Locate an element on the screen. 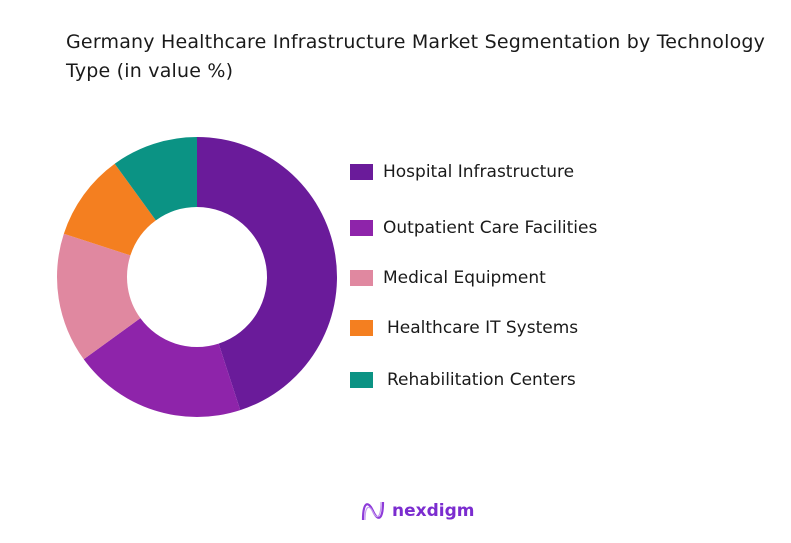  legend-item: Rehabilitation Centers is located at coordinates (463, 380).